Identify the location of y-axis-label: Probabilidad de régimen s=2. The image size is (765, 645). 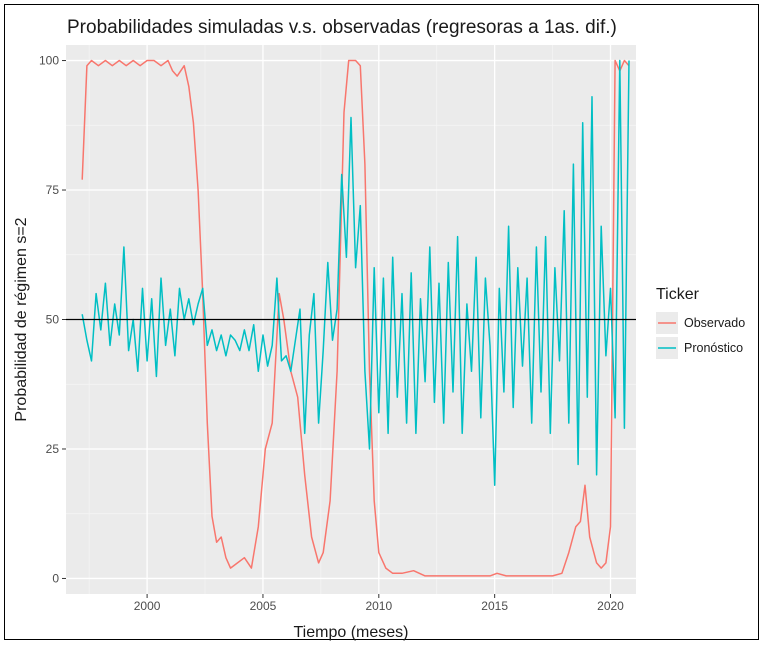
(21, 319).